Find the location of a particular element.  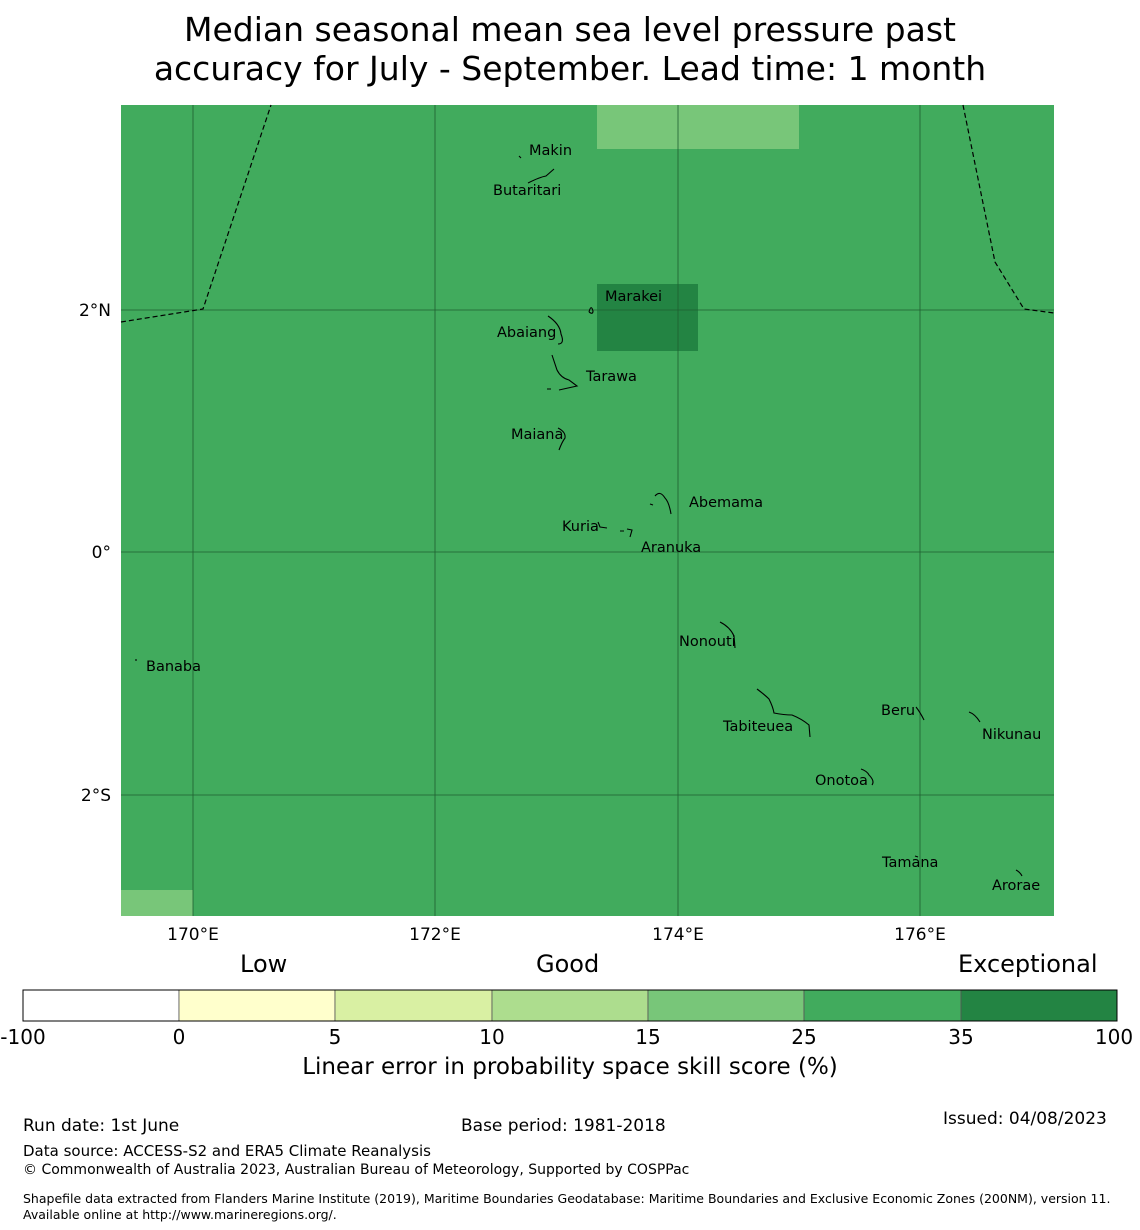

island-shape-tabiteuea is located at coordinates (783, 713).